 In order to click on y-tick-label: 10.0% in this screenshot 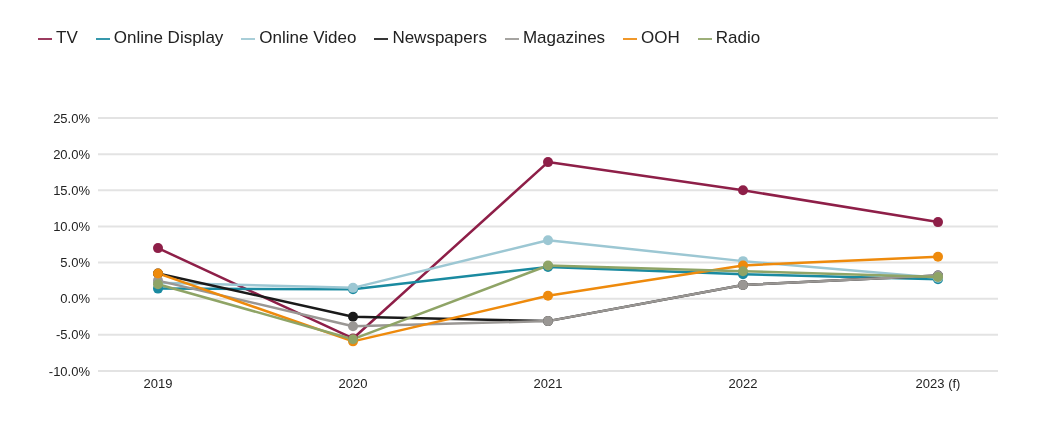, I will do `click(72, 227)`.